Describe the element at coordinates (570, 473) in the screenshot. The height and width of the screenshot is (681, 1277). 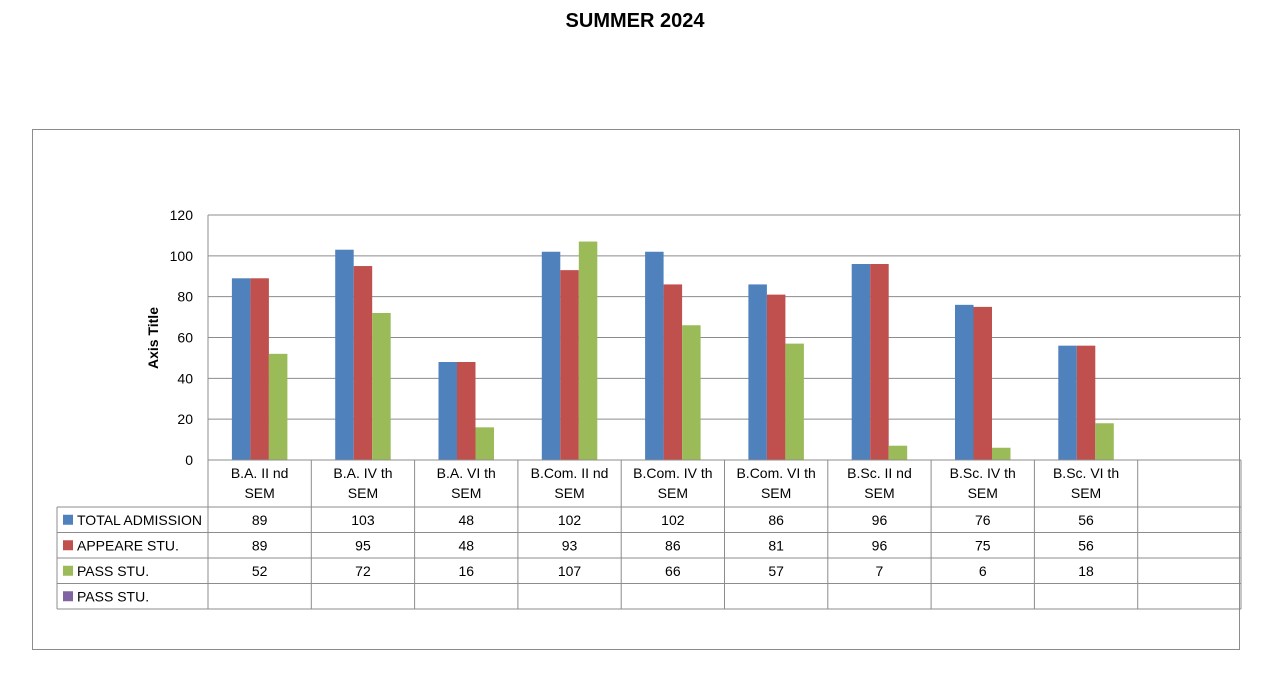
I see `category-label: B.Com. II nd` at that location.